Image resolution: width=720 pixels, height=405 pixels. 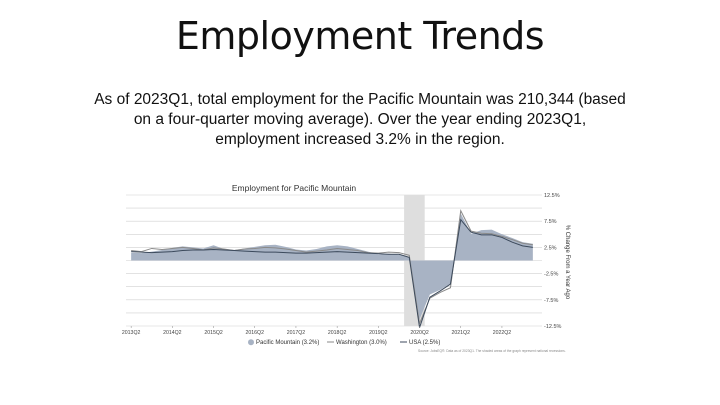 I want to click on x-tick-label: 2019Q2, so click(x=378, y=333).